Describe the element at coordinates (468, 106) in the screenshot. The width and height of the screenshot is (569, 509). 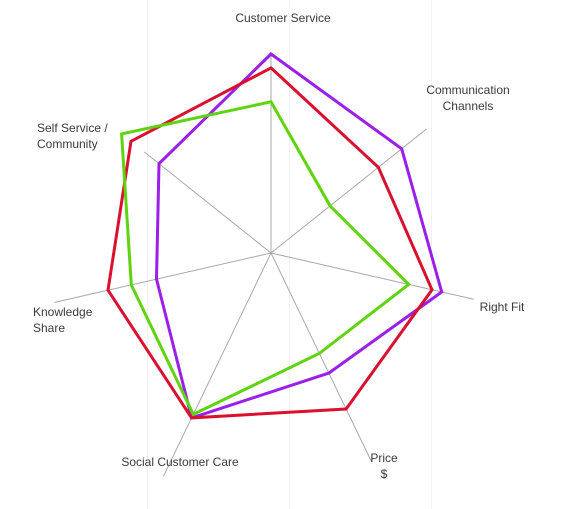
I see `axis-label-line: Channels` at that location.